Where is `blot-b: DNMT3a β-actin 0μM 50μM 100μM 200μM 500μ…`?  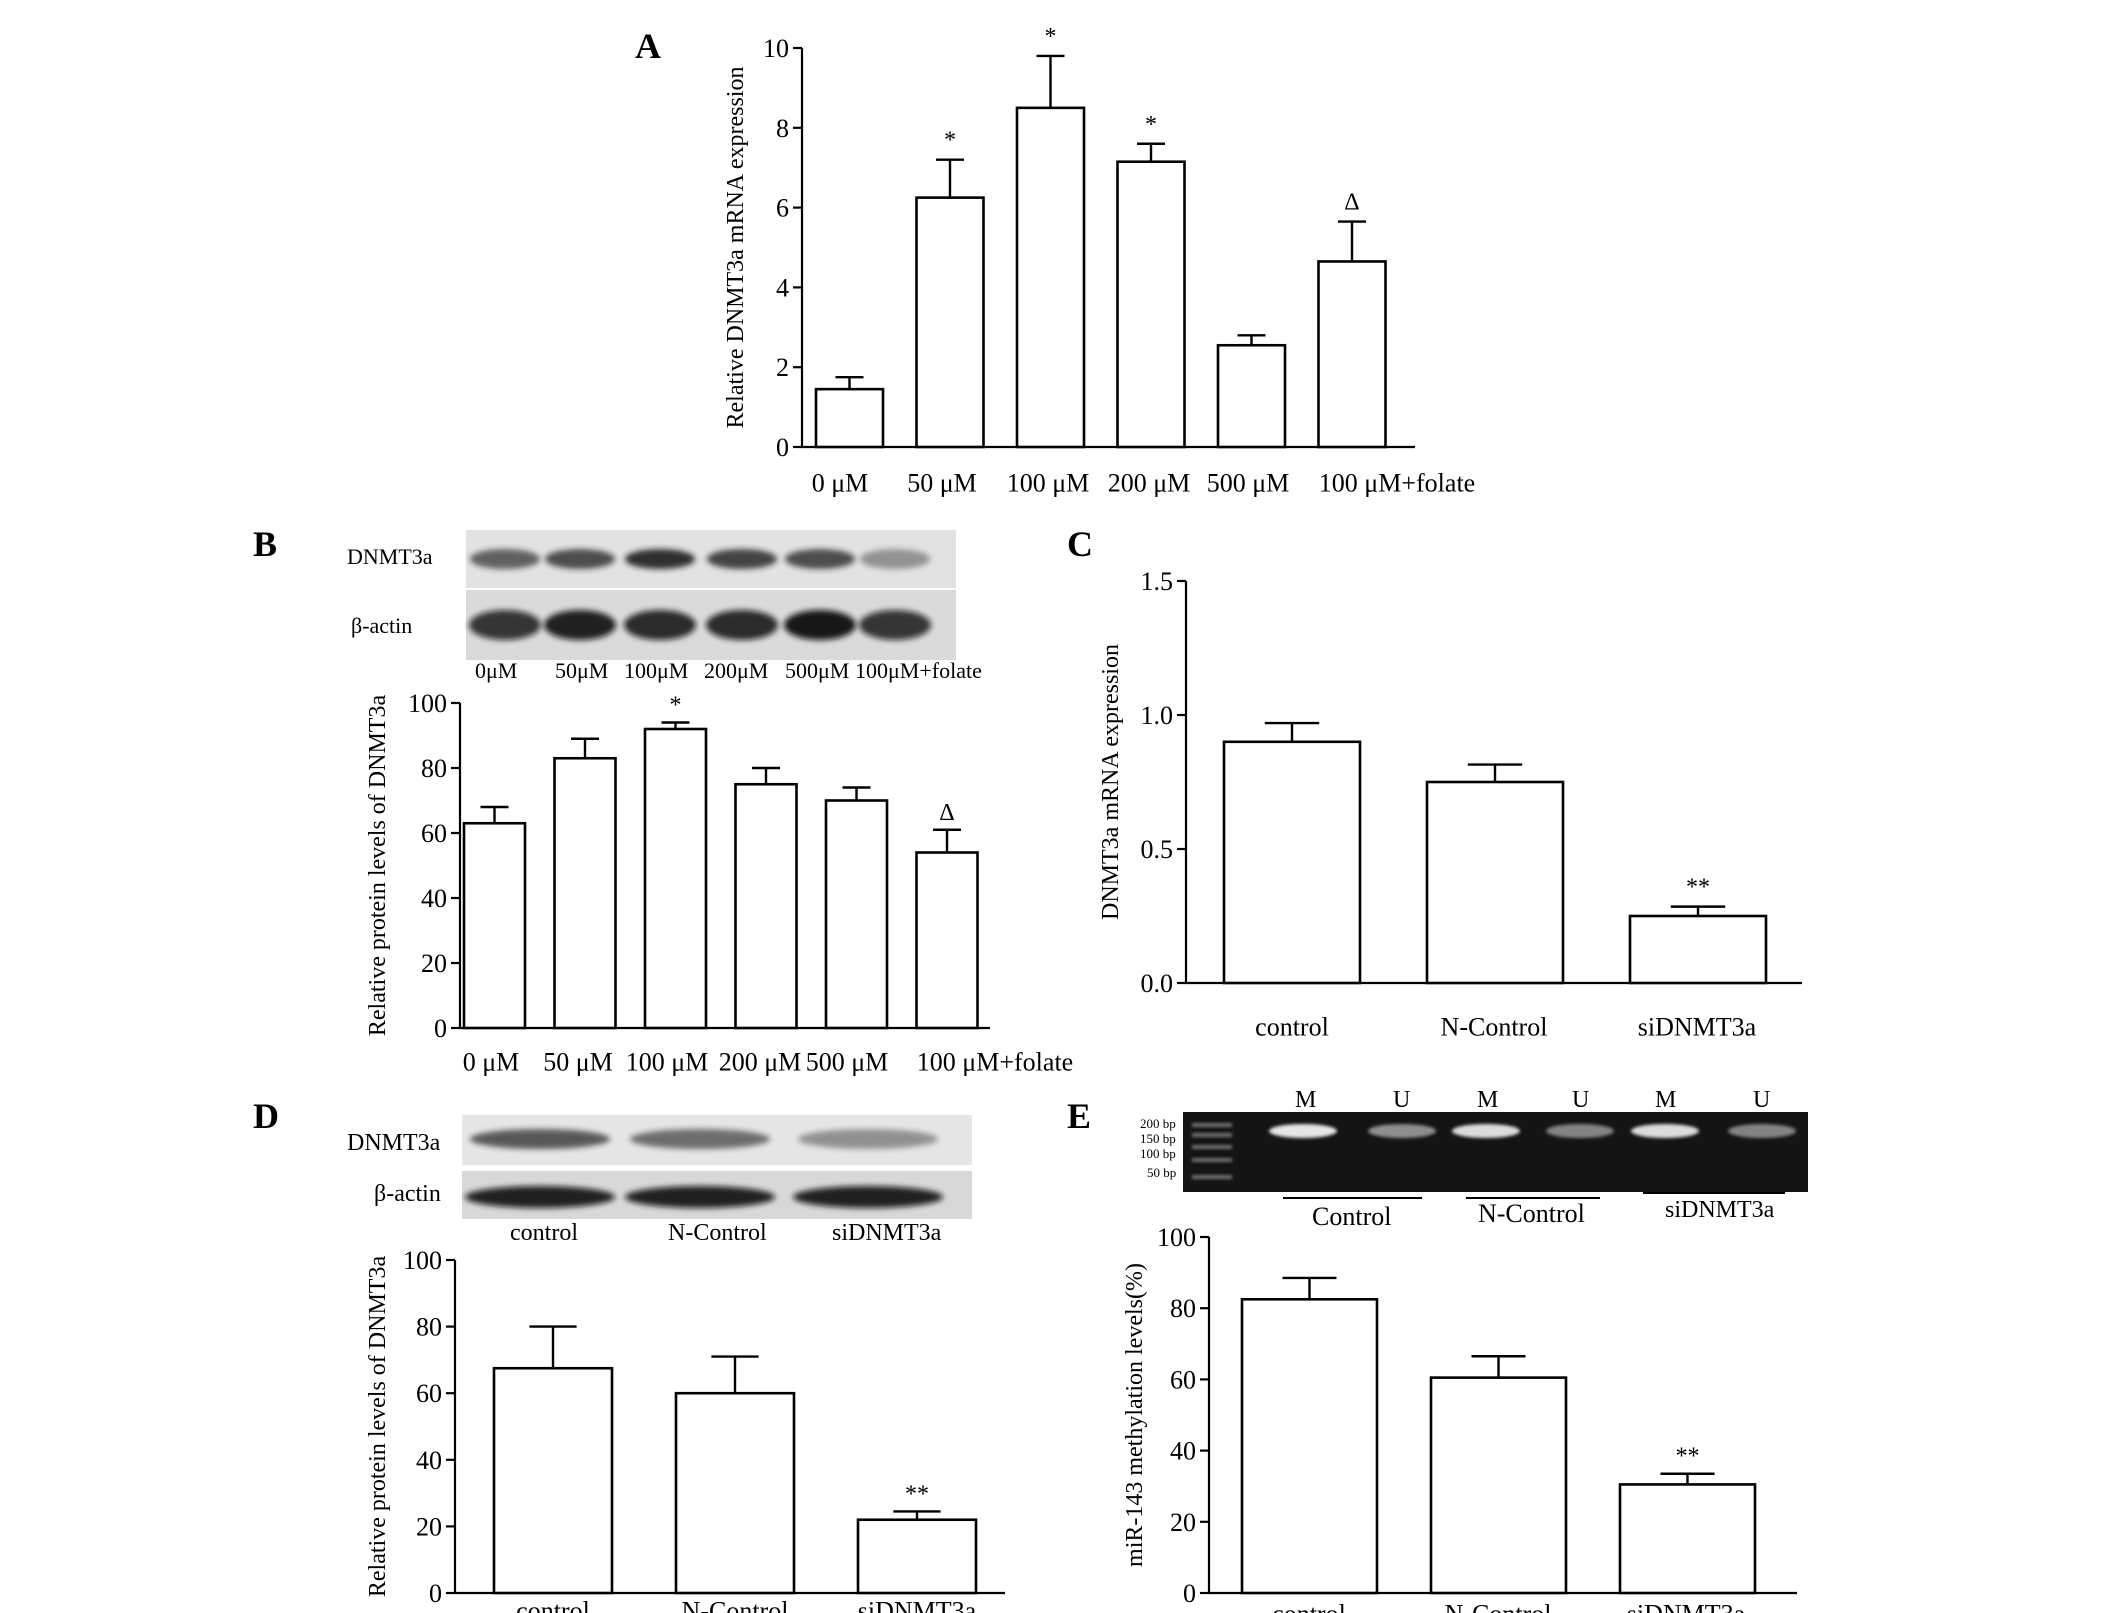
blot-b: DNMT3a β-actin 0μM 50μM 100μM 200μM 500μ… is located at coordinates (664, 606).